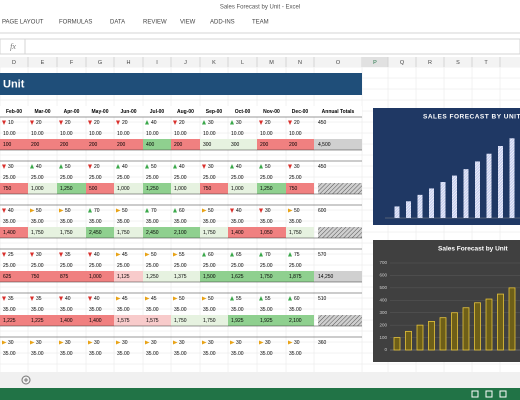 This screenshot has width=520, height=400. I want to click on column-header: K, so click(214, 63).